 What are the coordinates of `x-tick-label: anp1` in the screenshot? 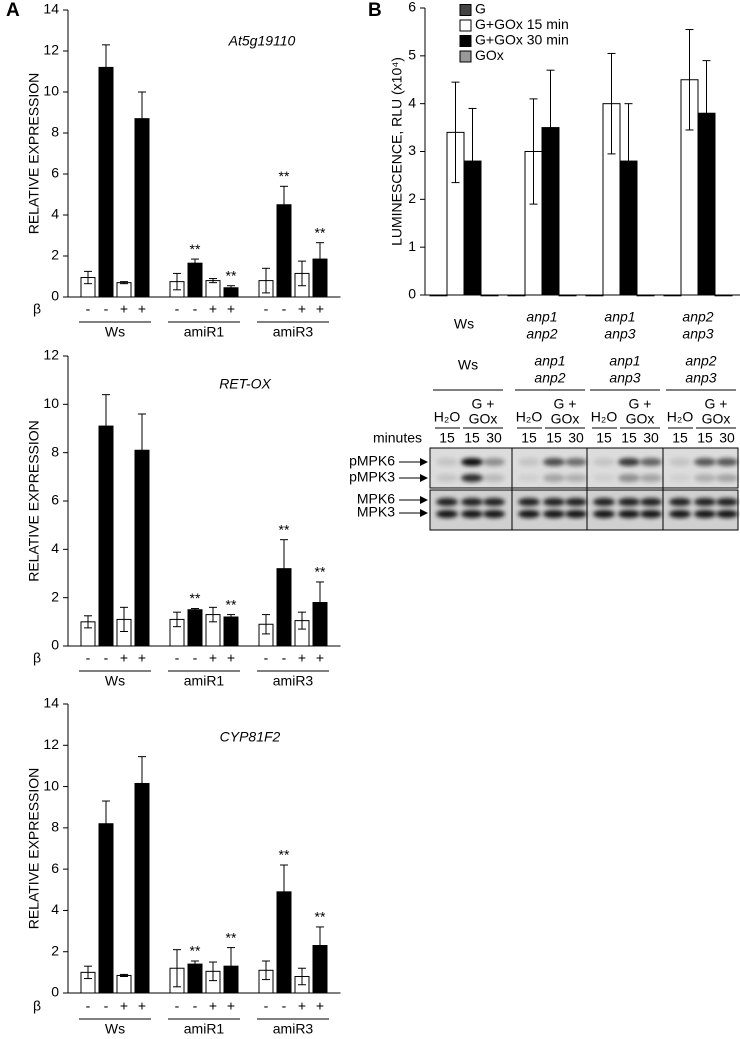 It's located at (541, 317).